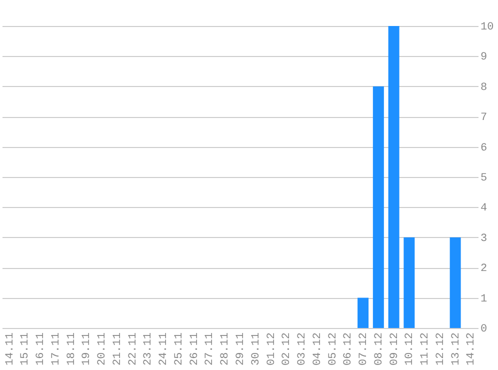  Describe the element at coordinates (102, 349) in the screenshot. I see `x-tick-label: 20.11` at that location.